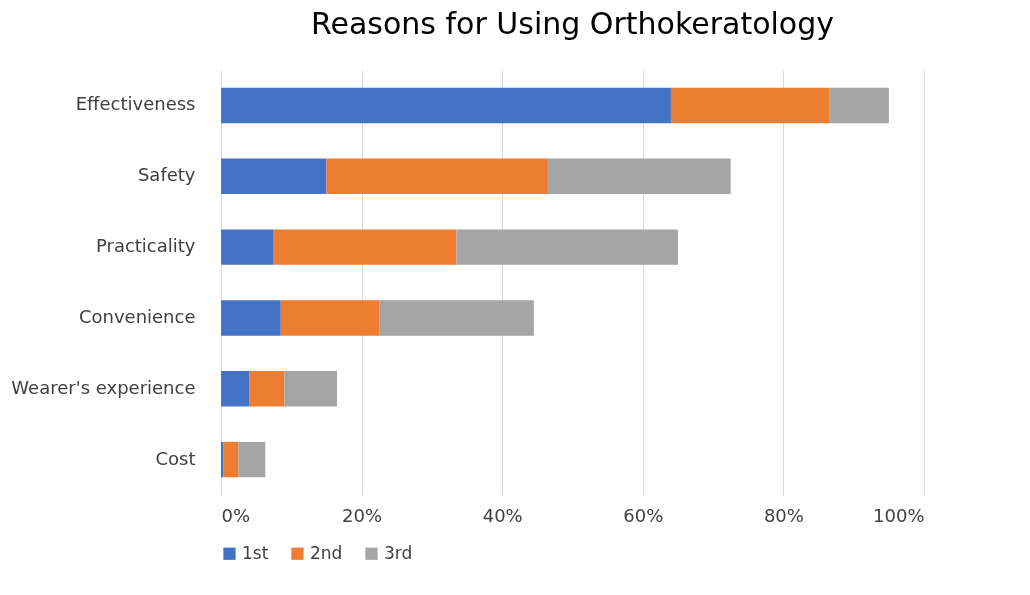  Describe the element at coordinates (166, 175) in the screenshot. I see `y-tick-label: Safety` at that location.